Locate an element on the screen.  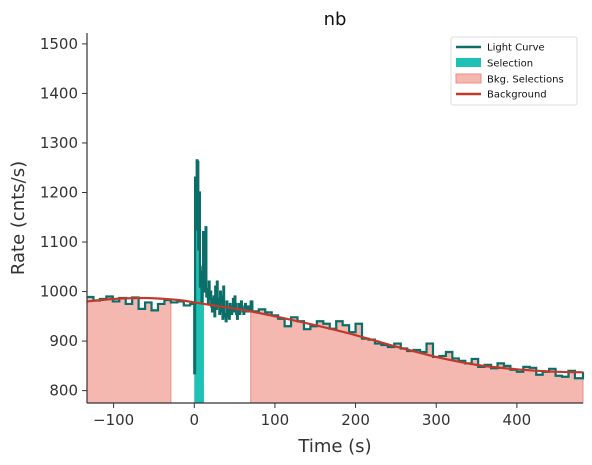
y-tick-label: 1300 is located at coordinates (59, 143).